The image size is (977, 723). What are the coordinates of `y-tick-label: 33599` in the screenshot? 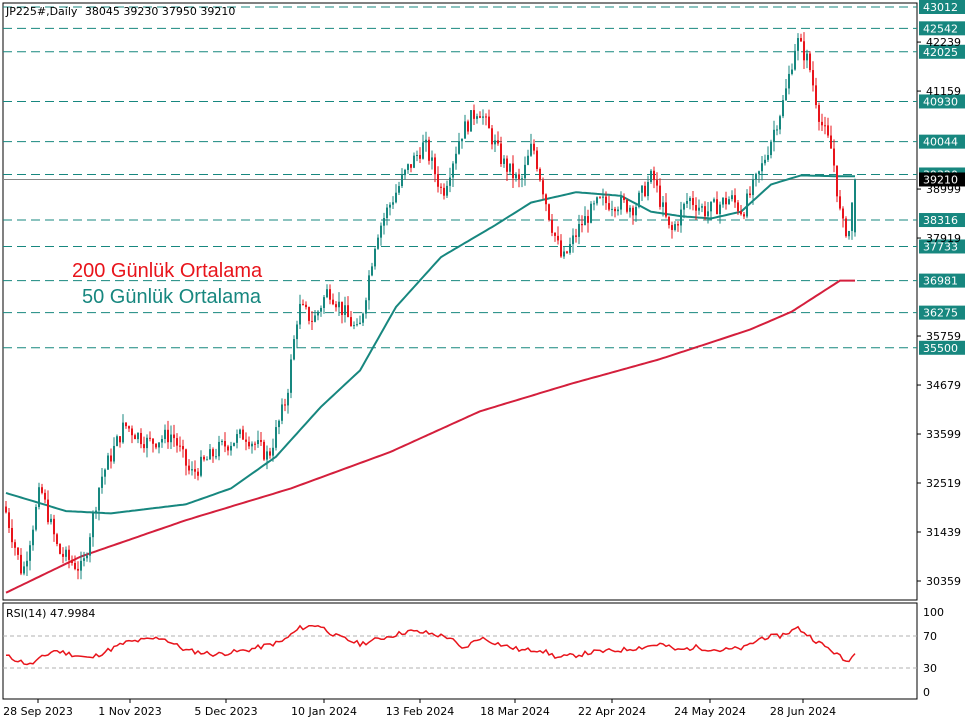 It's located at (943, 434).